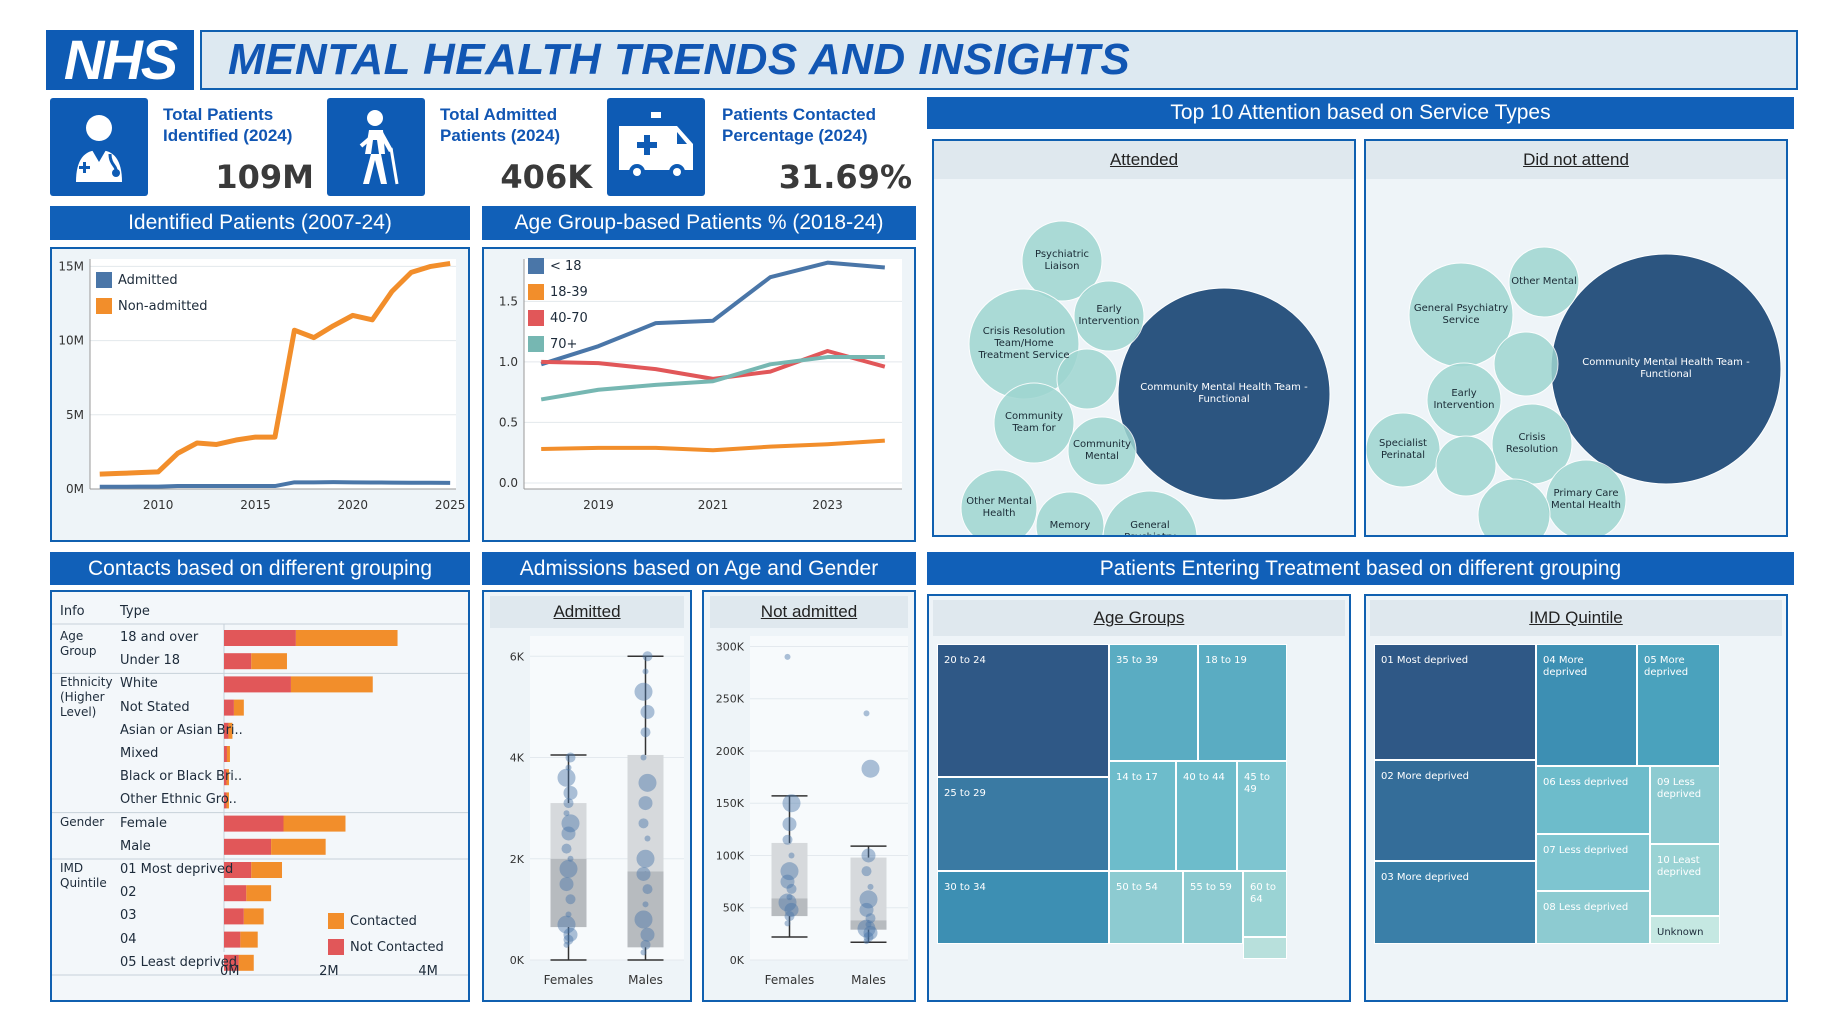 This screenshot has width=1828, height=1032. Describe the element at coordinates (517, 960) in the screenshot. I see `admitted-y-tick: 0K` at that location.